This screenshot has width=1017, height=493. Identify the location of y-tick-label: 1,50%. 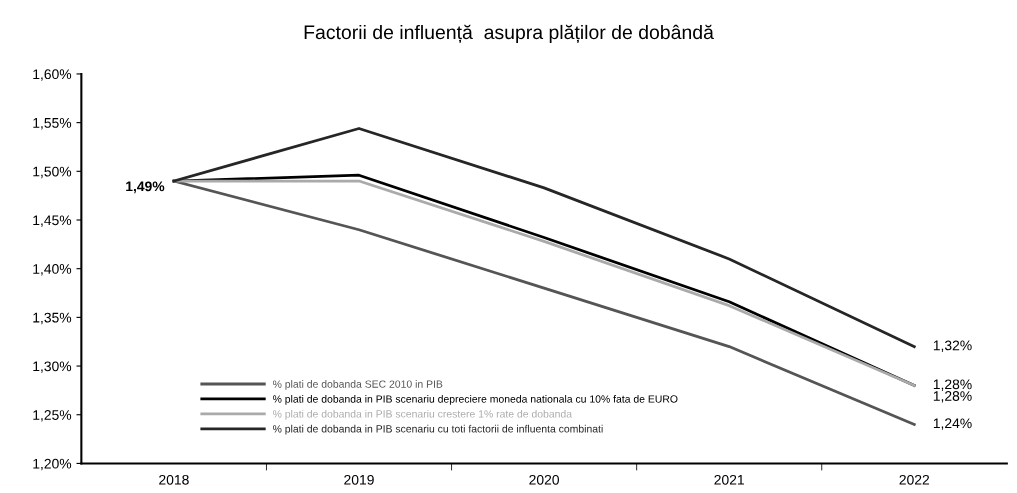
(52, 172).